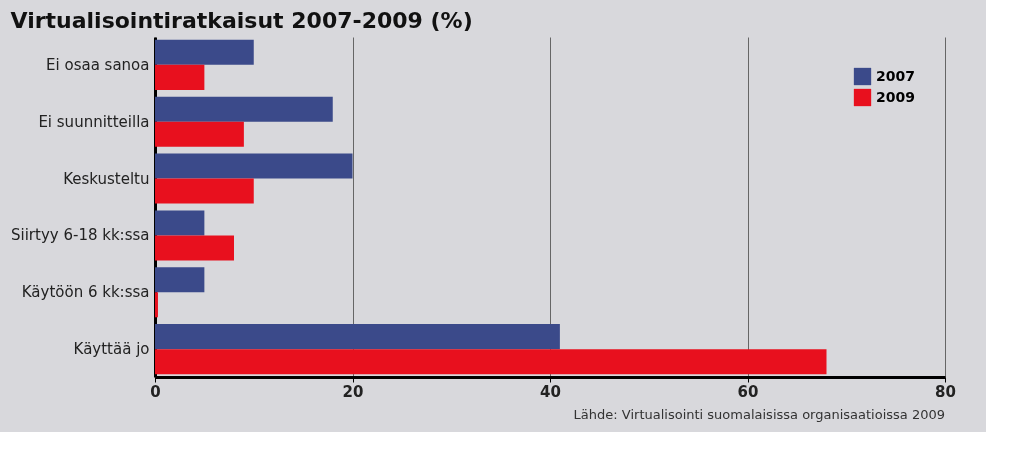 This screenshot has height=462, width=1016. Describe the element at coordinates (94, 121) in the screenshot. I see `y-tick-label: Ei suunnitteilla` at that location.